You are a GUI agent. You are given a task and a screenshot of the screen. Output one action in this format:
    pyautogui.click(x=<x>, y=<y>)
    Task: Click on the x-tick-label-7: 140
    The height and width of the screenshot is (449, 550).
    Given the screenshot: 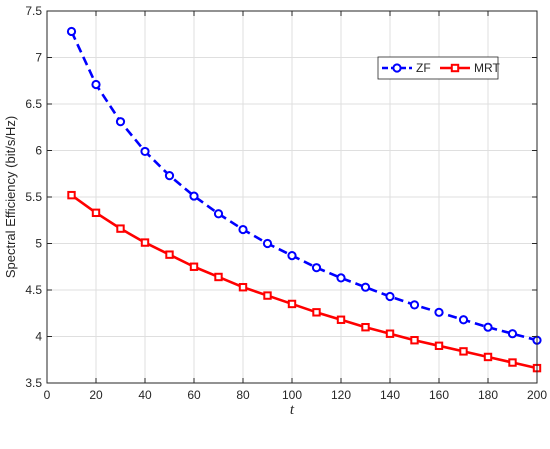 What is the action you would take?
    pyautogui.click(x=390, y=395)
    